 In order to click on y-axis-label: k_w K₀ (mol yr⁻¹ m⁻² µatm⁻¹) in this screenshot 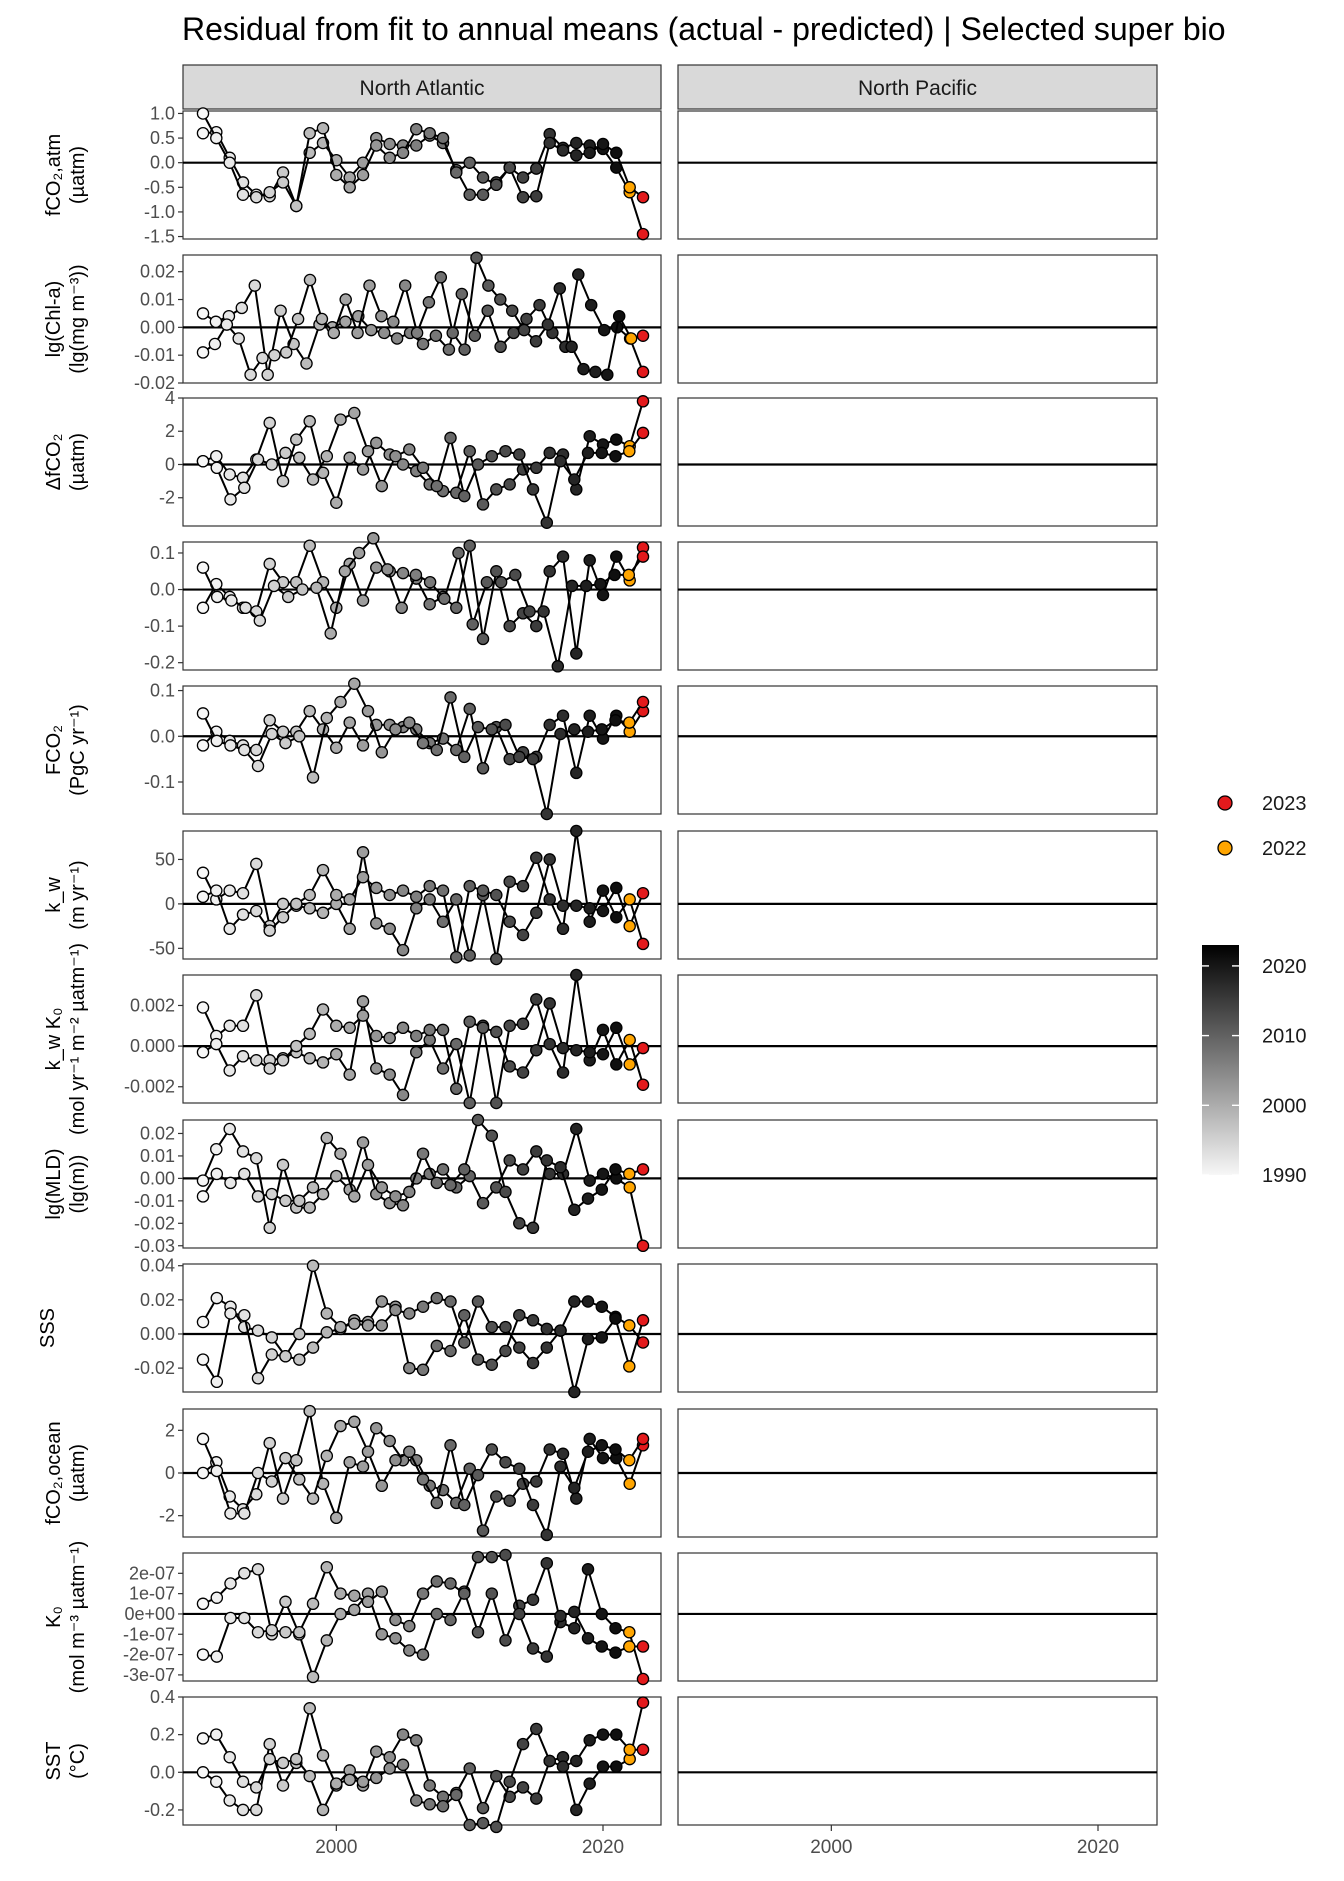, I will do `click(66, 1039)`.